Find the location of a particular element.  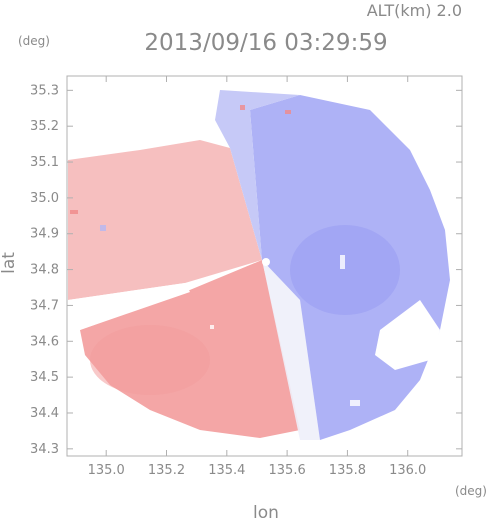

x-tick-label: 136.0 is located at coordinates (407, 470).